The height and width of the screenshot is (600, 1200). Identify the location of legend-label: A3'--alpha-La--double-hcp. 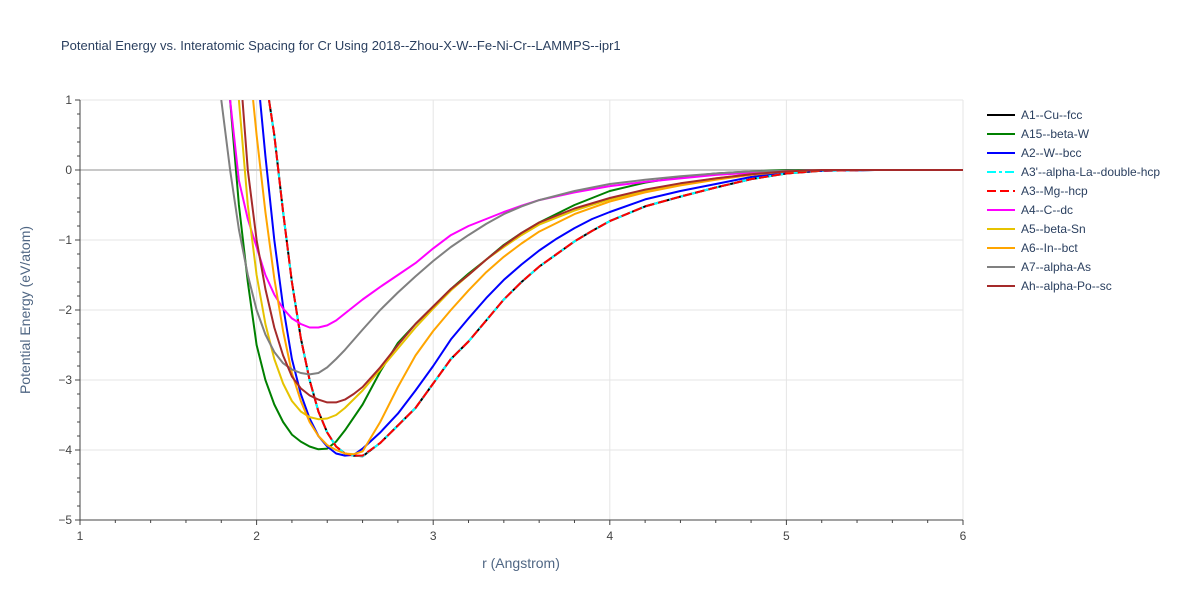
(1090, 172).